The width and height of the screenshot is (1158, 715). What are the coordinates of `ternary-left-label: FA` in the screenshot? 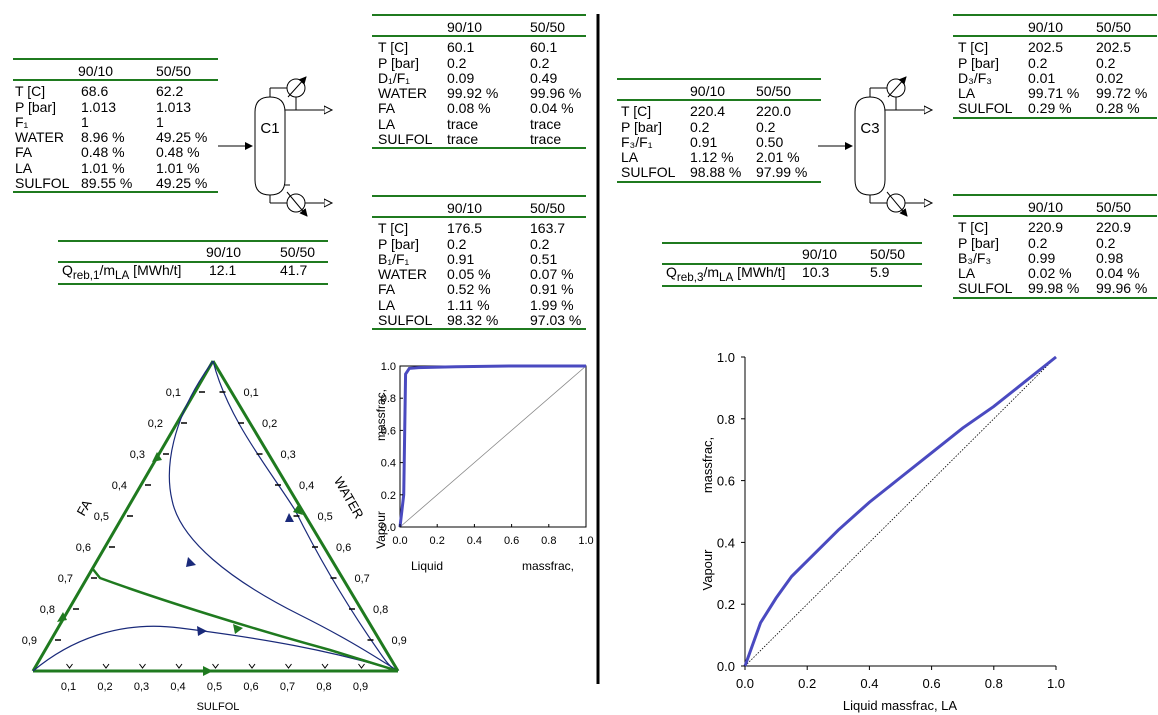 It's located at (84, 508).